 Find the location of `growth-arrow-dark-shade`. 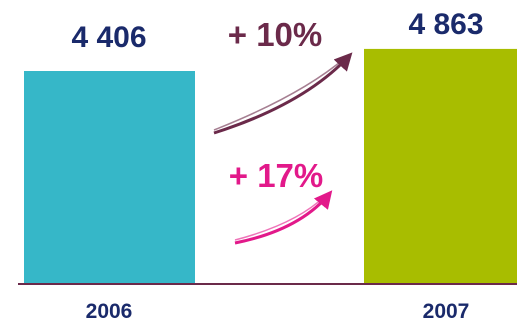

growth-arrow-dark-shade is located at coordinates (279, 94).